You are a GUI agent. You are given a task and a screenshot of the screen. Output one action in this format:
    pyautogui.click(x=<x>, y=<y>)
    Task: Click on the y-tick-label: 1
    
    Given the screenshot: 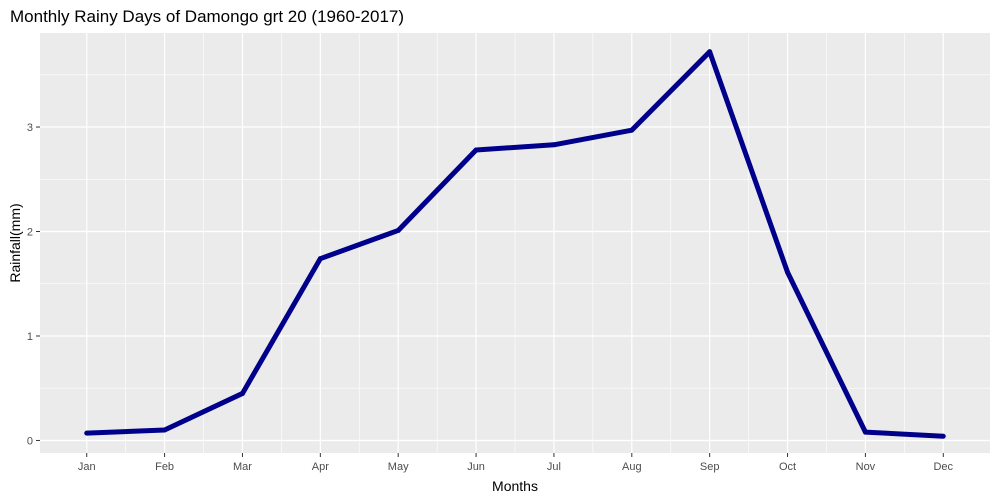 What is the action you would take?
    pyautogui.click(x=30, y=337)
    